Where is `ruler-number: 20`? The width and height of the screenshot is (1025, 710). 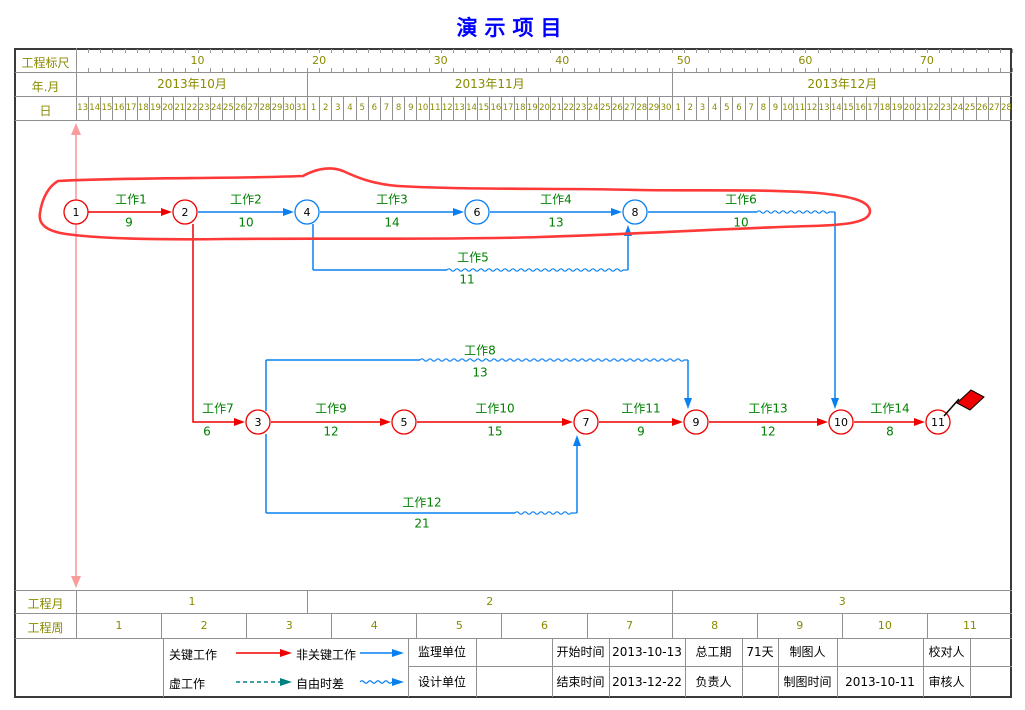
ruler-number: 20 is located at coordinates (319, 60).